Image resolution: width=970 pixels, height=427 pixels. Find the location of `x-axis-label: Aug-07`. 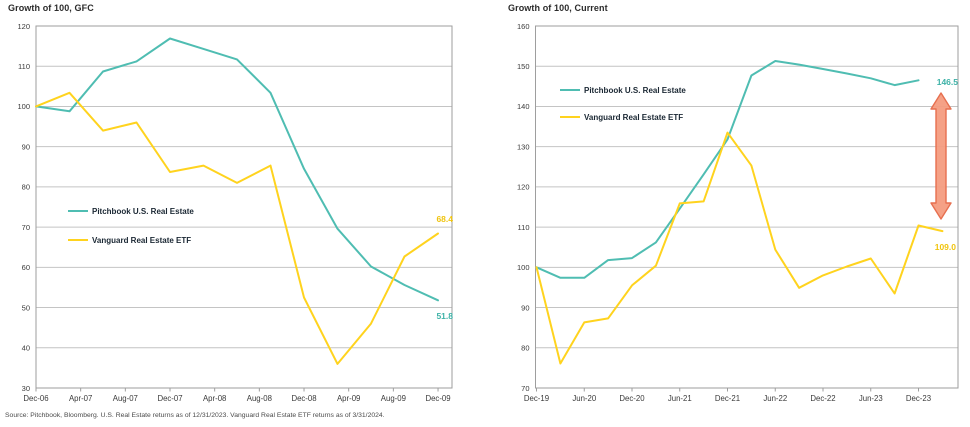

x-axis-label: Aug-07 is located at coordinates (125, 398).